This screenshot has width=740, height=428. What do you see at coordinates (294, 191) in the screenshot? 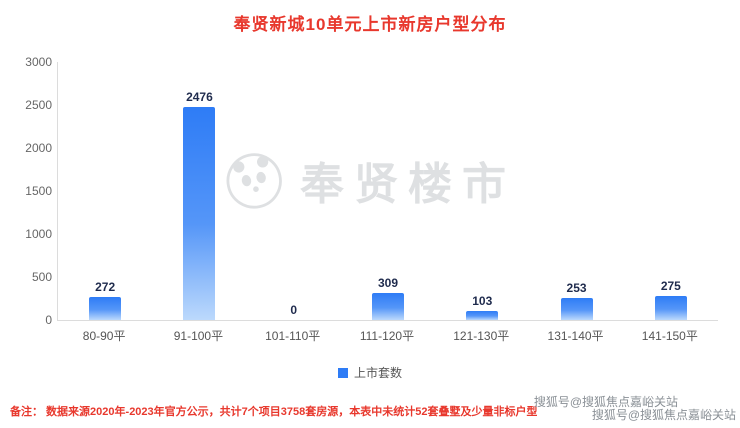
I see `bar-column: 0` at bounding box center [294, 191].